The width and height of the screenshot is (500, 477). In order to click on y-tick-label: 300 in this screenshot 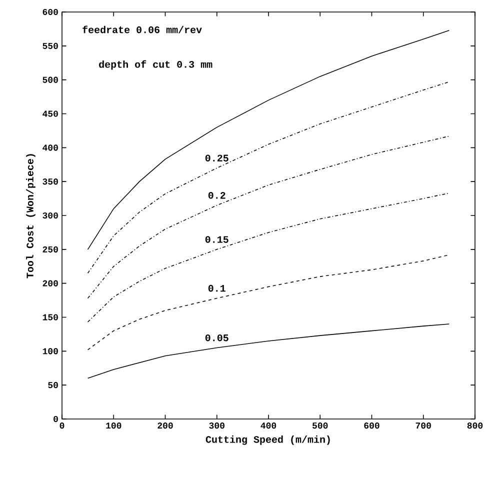, I will do `click(50, 215)`.